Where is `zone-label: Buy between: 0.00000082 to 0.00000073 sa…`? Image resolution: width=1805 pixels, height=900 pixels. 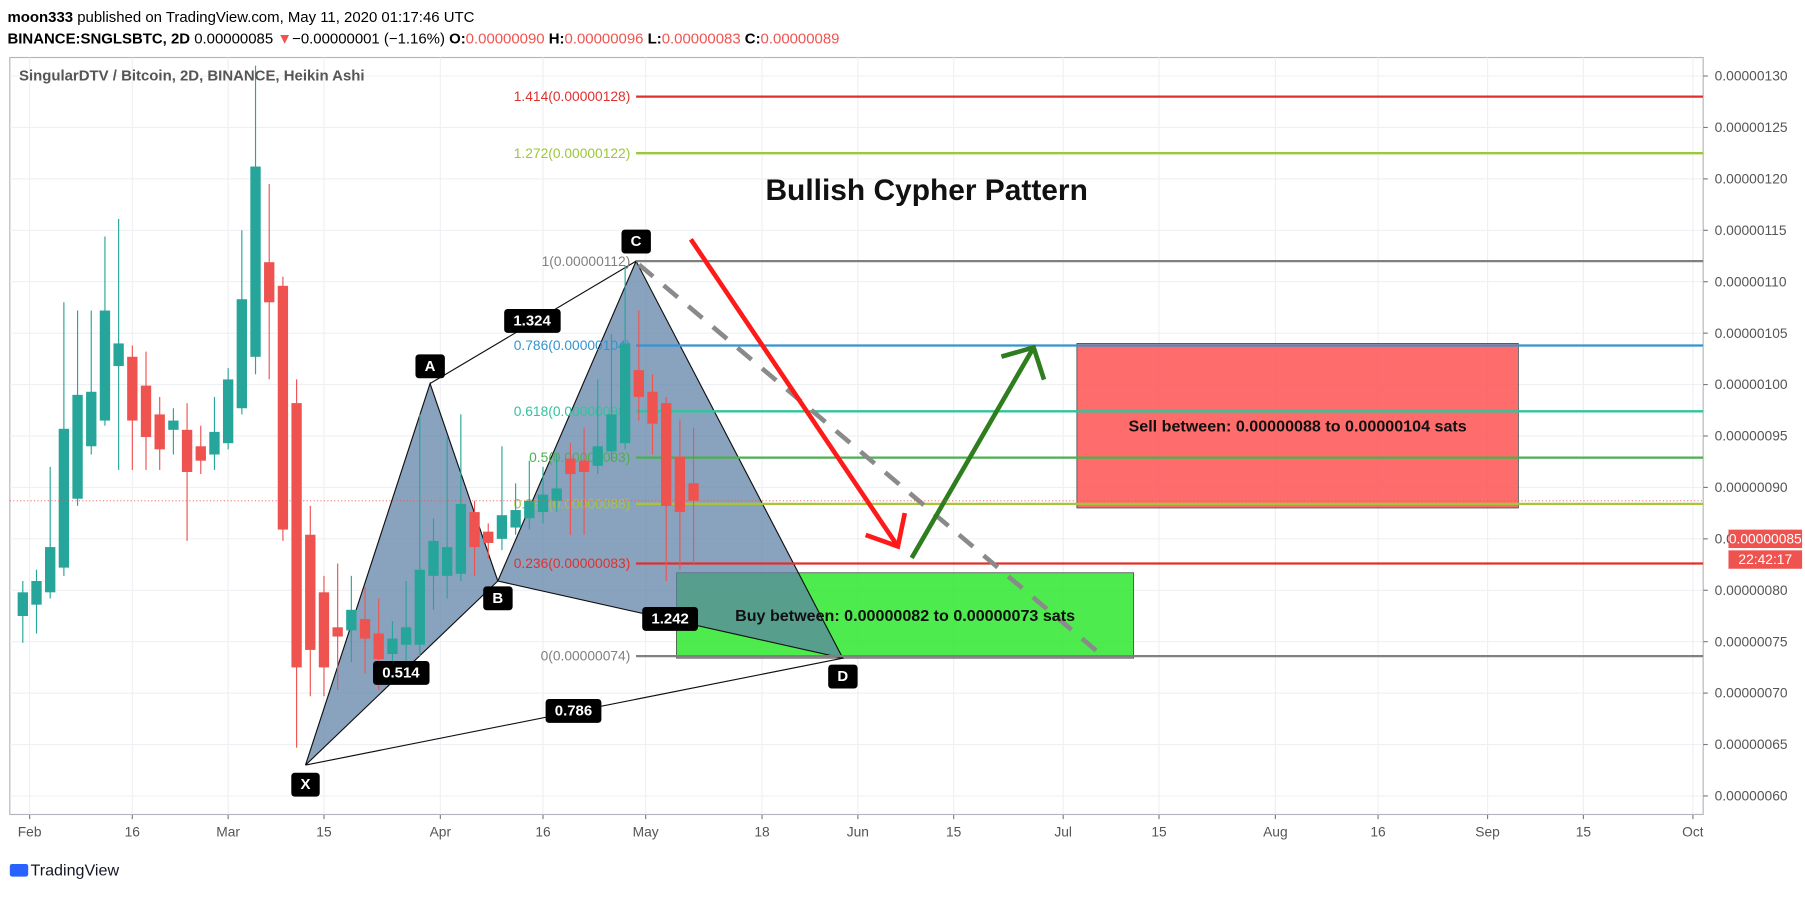
zone-label: Buy between: 0.00000082 to 0.00000073 sa… is located at coordinates (905, 616).